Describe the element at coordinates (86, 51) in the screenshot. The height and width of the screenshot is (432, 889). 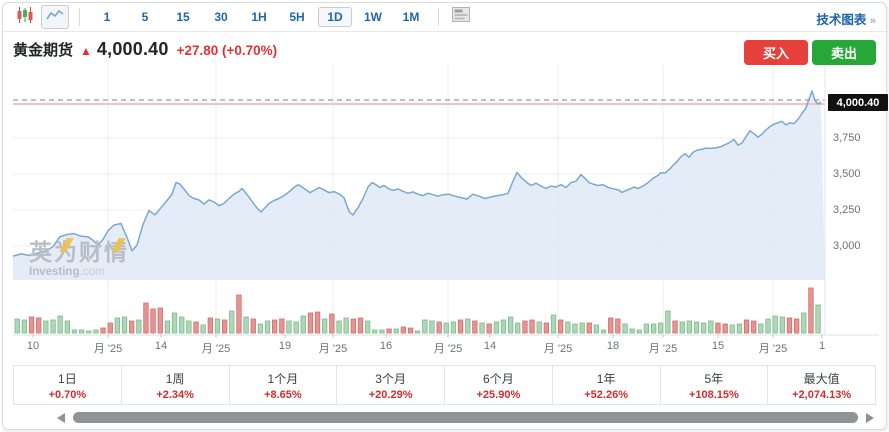
I see `up-arrow-icon: ▲` at that location.